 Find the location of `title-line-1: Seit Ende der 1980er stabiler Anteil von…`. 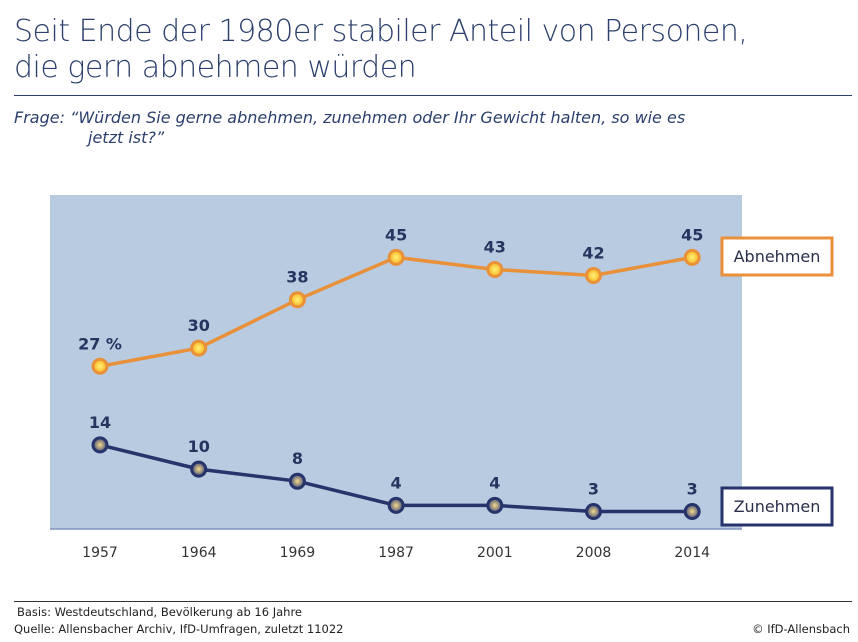

title-line-1: Seit Ende der 1980er stabiler Anteil von… is located at coordinates (381, 31).